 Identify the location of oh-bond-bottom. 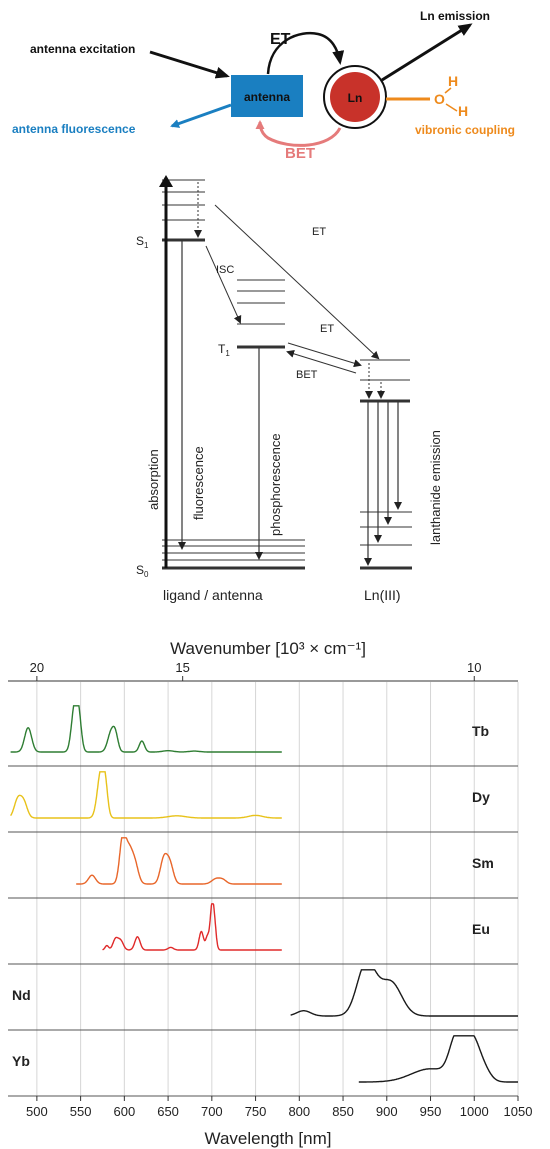
(451, 107).